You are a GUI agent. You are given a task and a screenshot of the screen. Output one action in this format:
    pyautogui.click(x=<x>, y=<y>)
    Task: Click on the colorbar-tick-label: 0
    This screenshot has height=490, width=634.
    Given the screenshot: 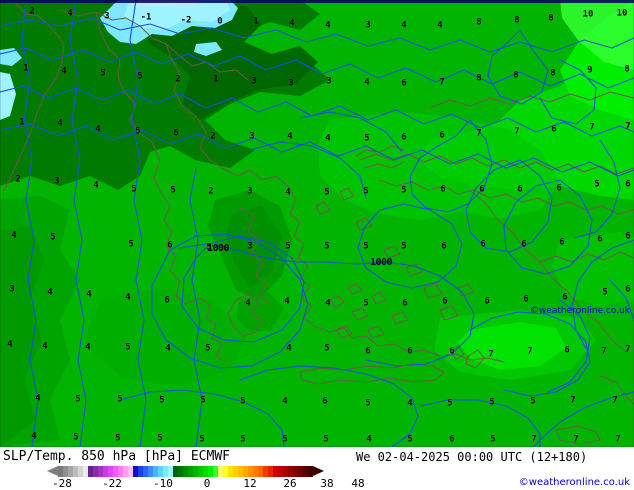 What is the action you would take?
    pyautogui.click(x=207, y=483)
    